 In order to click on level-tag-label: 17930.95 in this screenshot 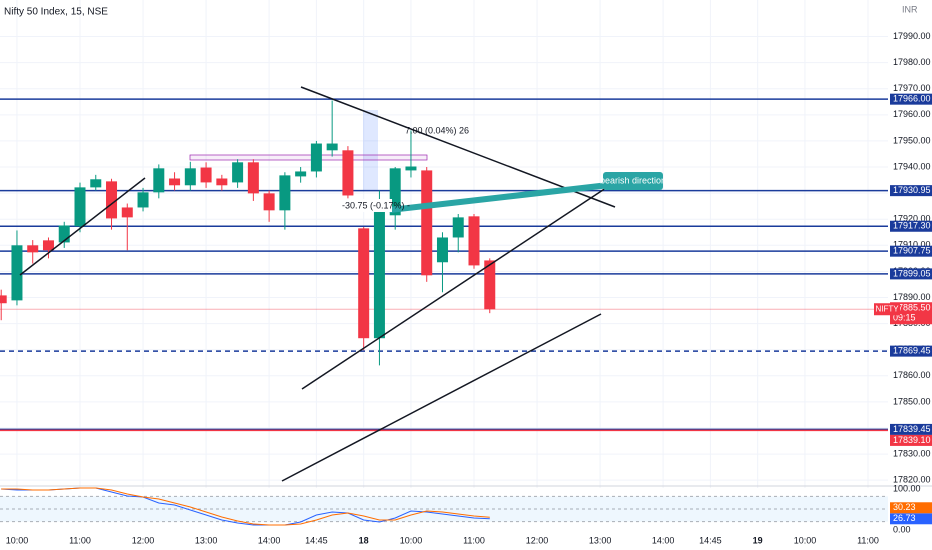, I will do `click(912, 190)`.